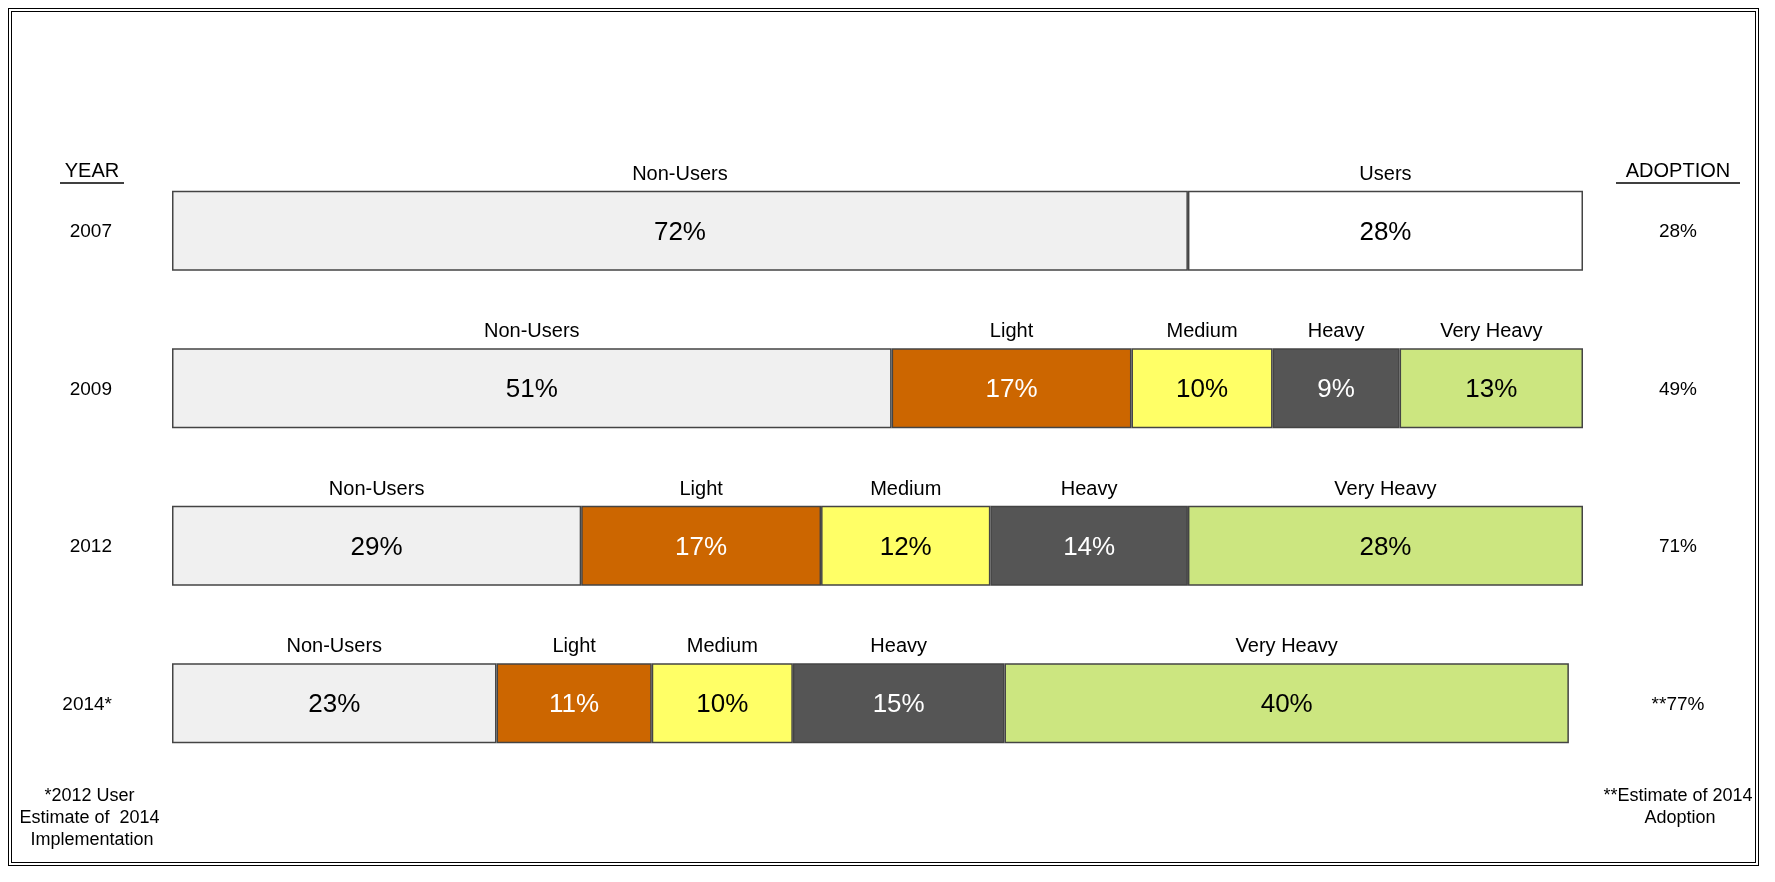 The image size is (1775, 882). What do you see at coordinates (90, 388) in the screenshot?
I see `y-tick-label: 2009` at bounding box center [90, 388].